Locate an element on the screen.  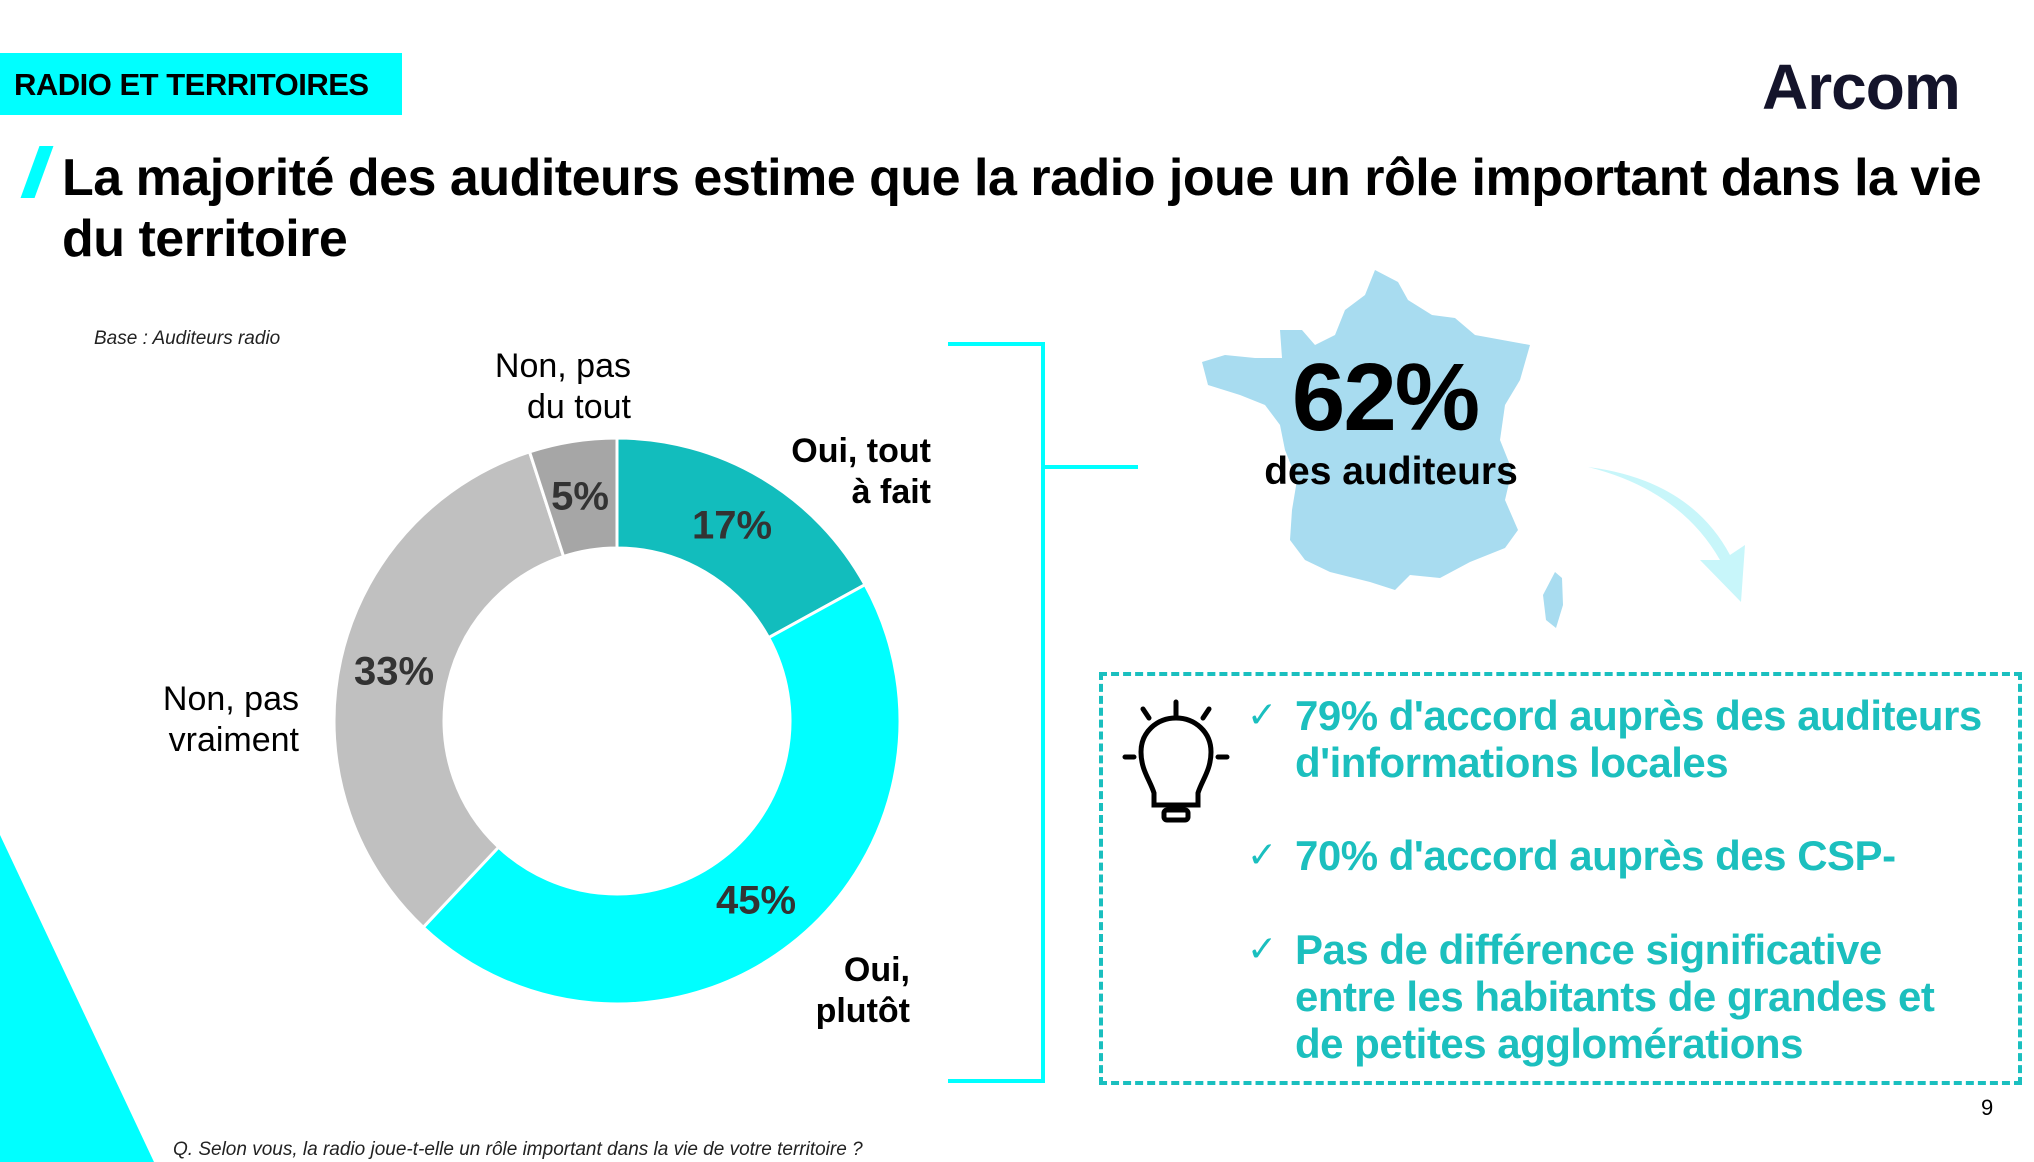
corsica-shape is located at coordinates (1553, 600).